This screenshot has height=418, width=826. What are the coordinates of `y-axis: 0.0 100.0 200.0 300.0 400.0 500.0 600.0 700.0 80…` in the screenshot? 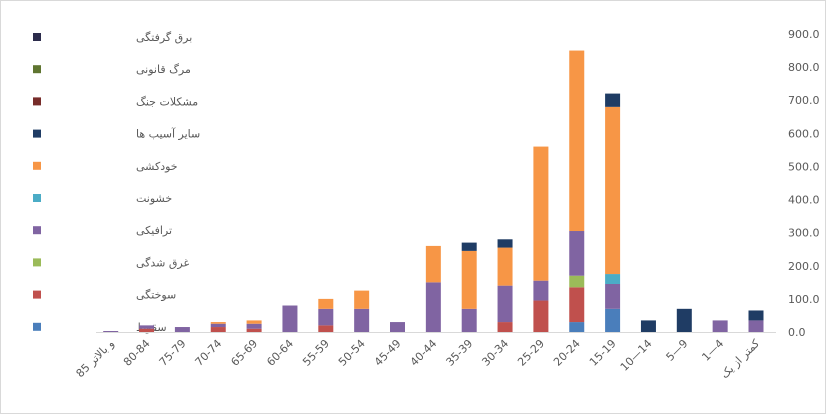 It's located at (804, 183).